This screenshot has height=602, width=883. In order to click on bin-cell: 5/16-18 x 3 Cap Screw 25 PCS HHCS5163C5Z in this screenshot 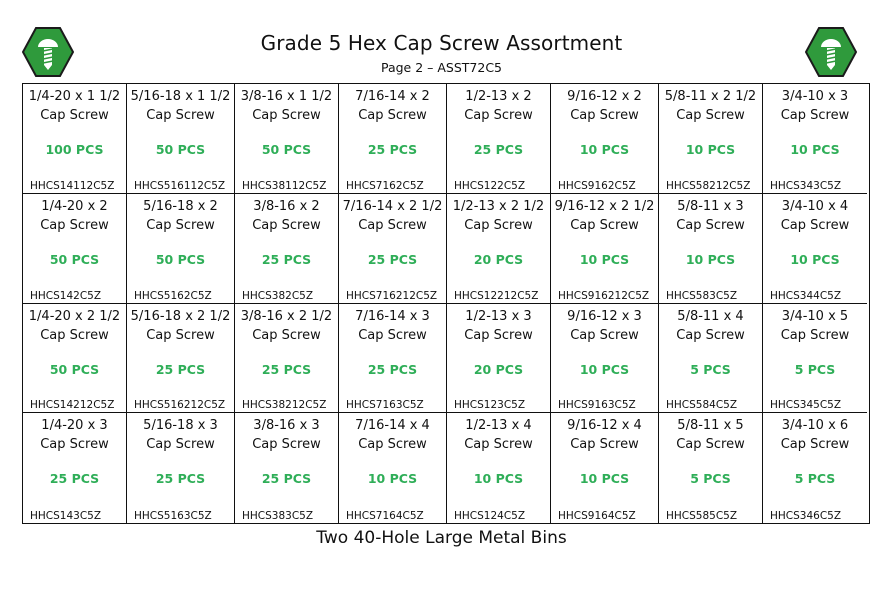, I will do `click(181, 468)`.